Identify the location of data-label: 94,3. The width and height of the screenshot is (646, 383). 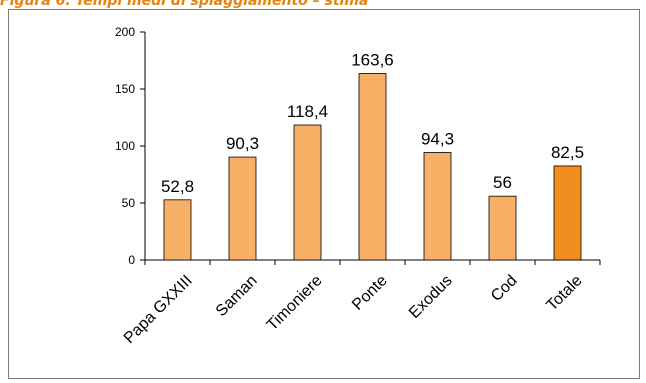
(437, 138).